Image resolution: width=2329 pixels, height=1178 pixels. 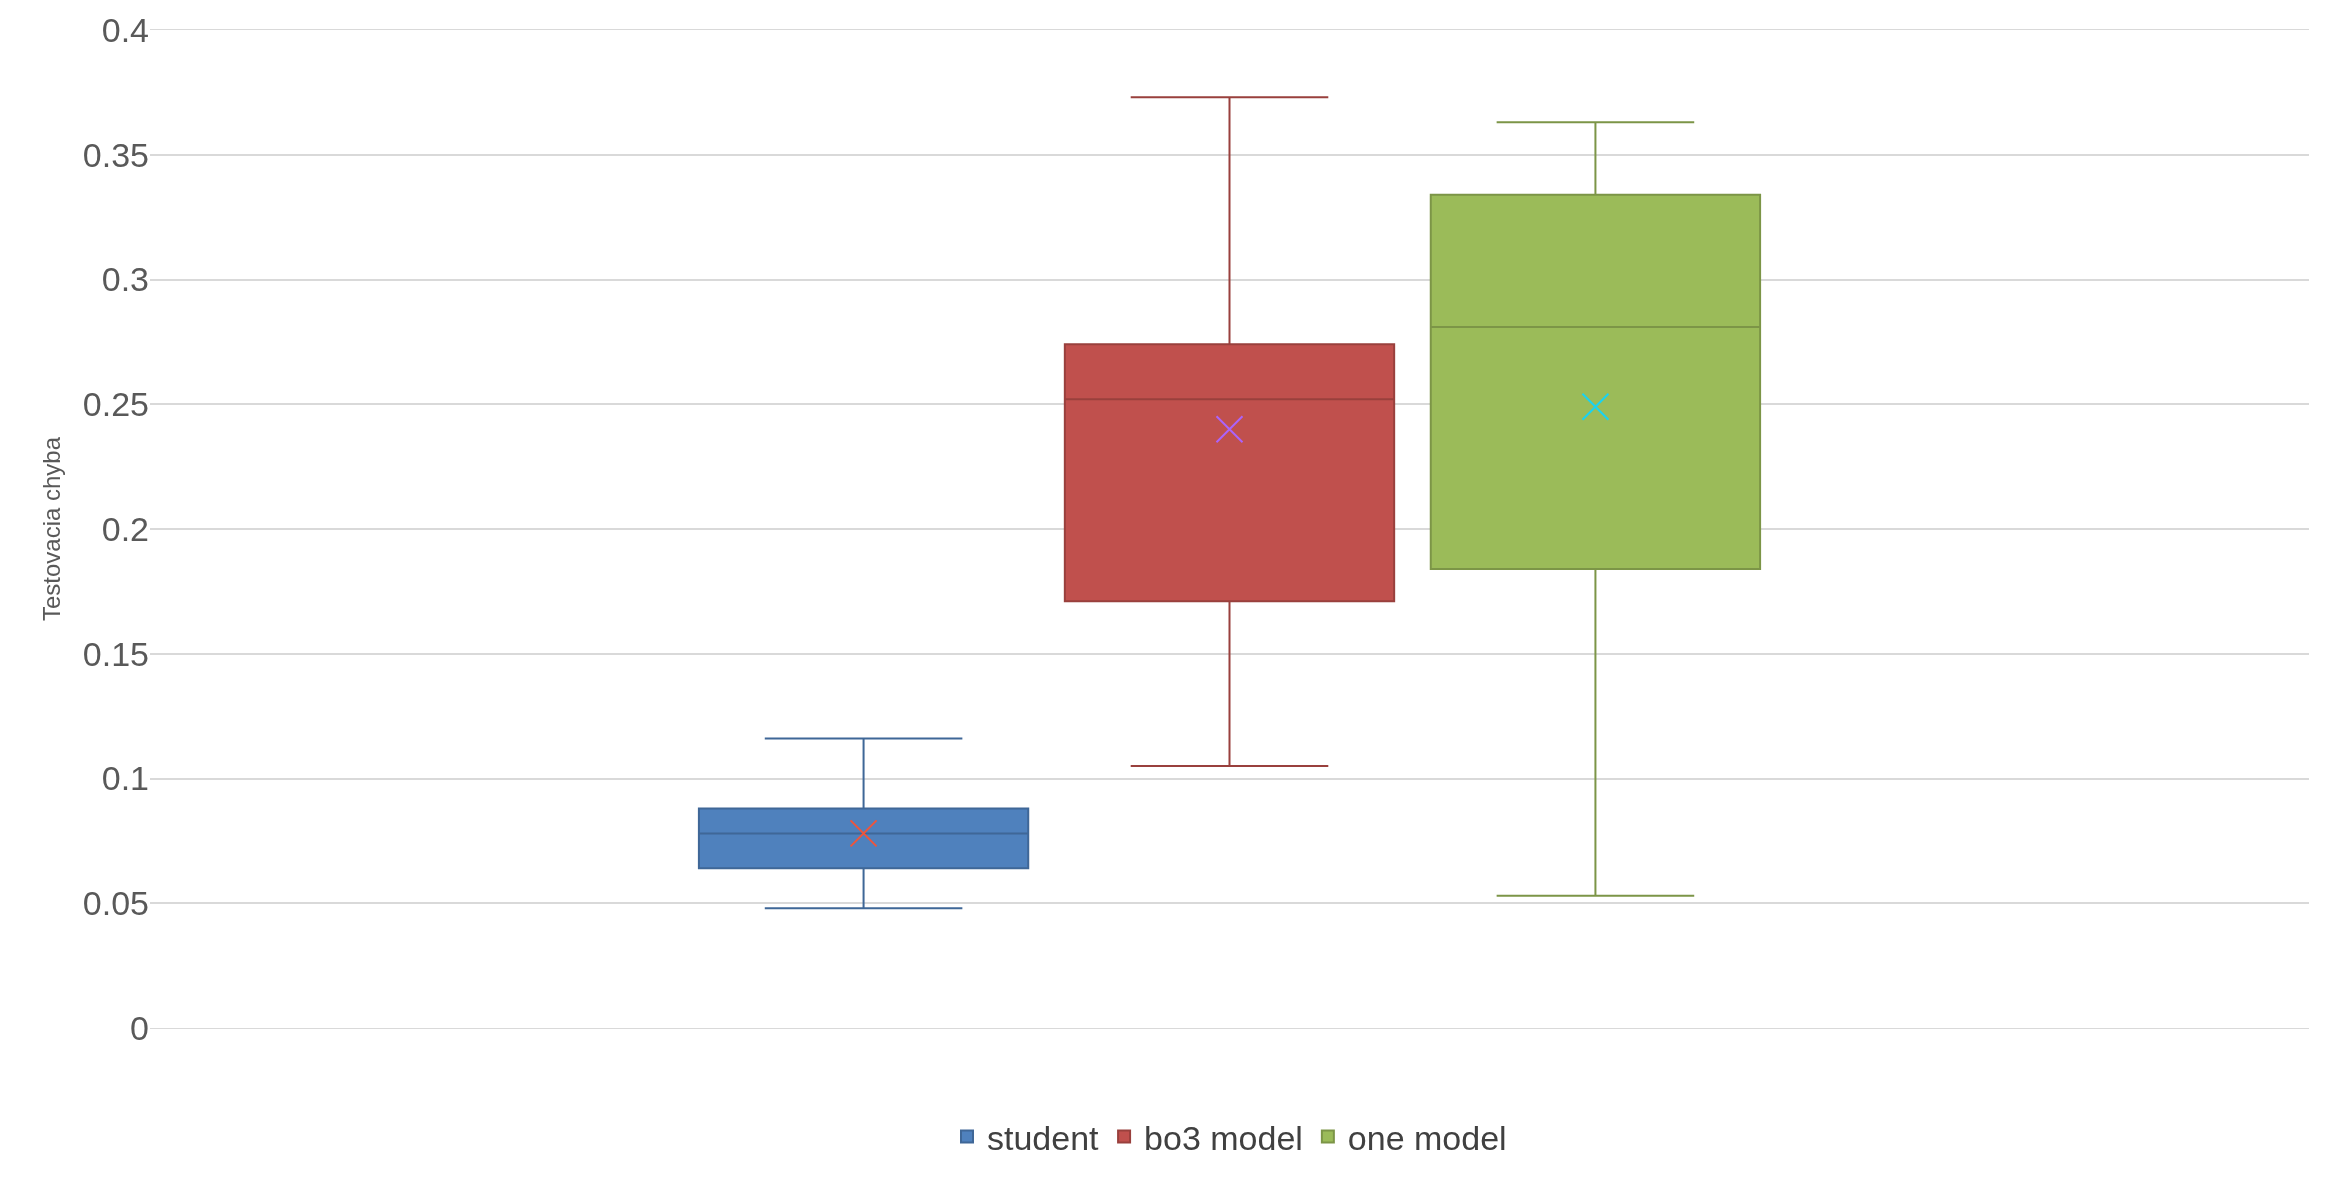 I want to click on y-tick-label: 0.05, so click(x=115, y=903).